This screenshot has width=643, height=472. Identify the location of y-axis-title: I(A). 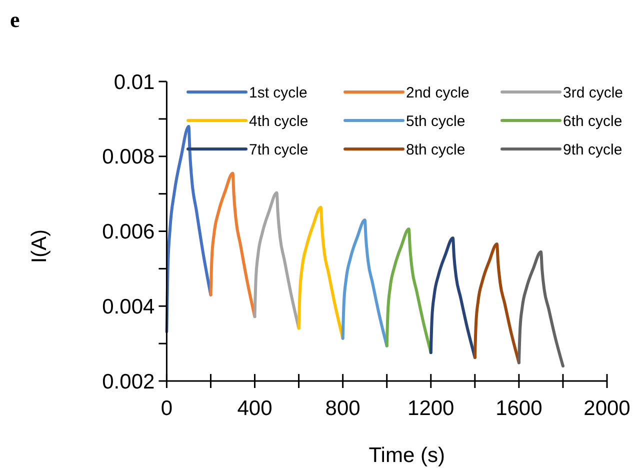
(39, 246).